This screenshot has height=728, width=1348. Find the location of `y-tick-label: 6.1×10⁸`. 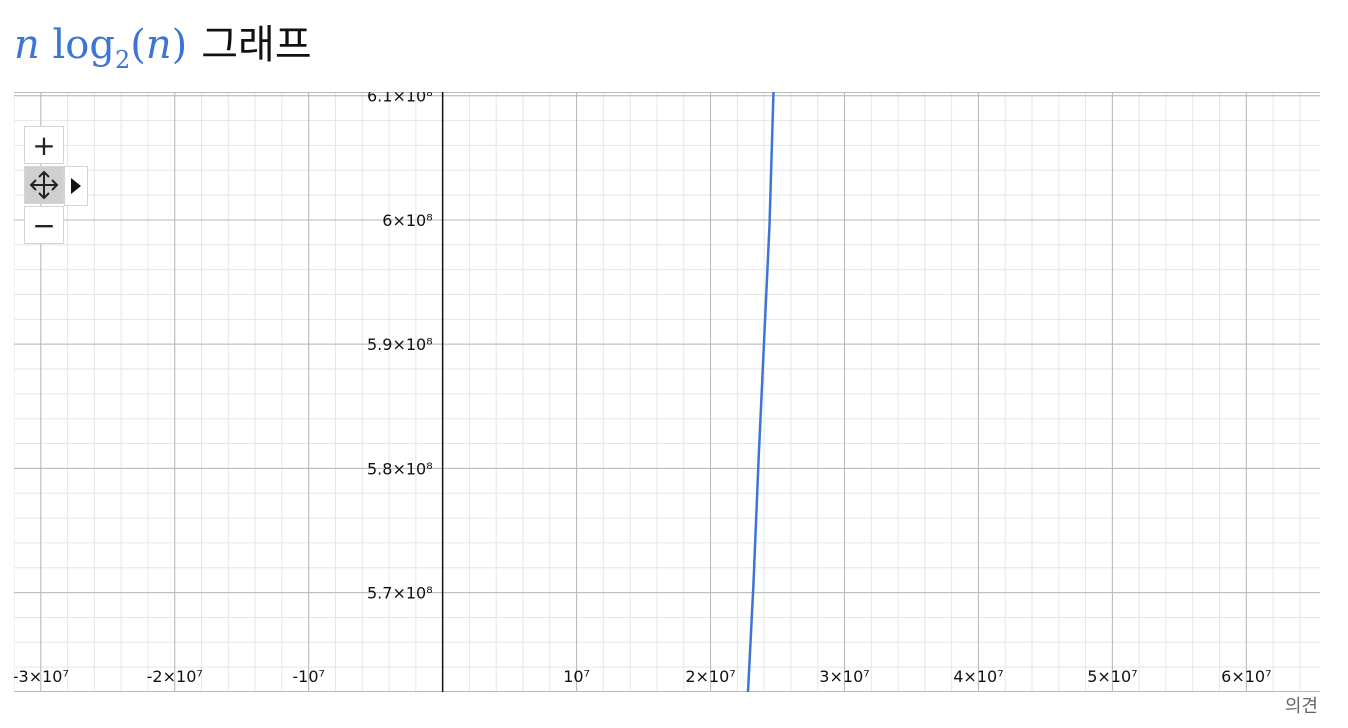

y-tick-label: 6.1×10⁸ is located at coordinates (400, 99).